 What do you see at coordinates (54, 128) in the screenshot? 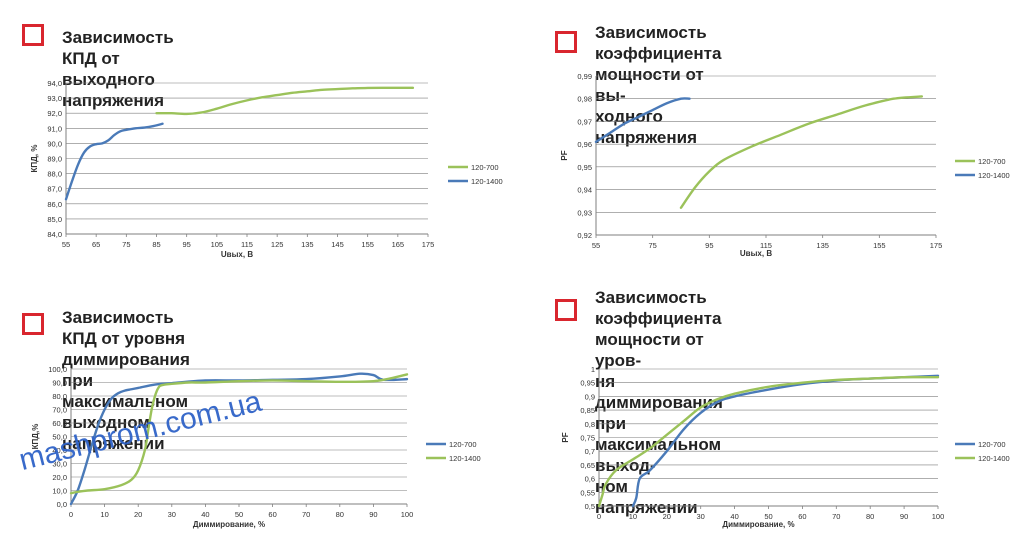
I see `y-tick-label: 91,0` at bounding box center [54, 128].